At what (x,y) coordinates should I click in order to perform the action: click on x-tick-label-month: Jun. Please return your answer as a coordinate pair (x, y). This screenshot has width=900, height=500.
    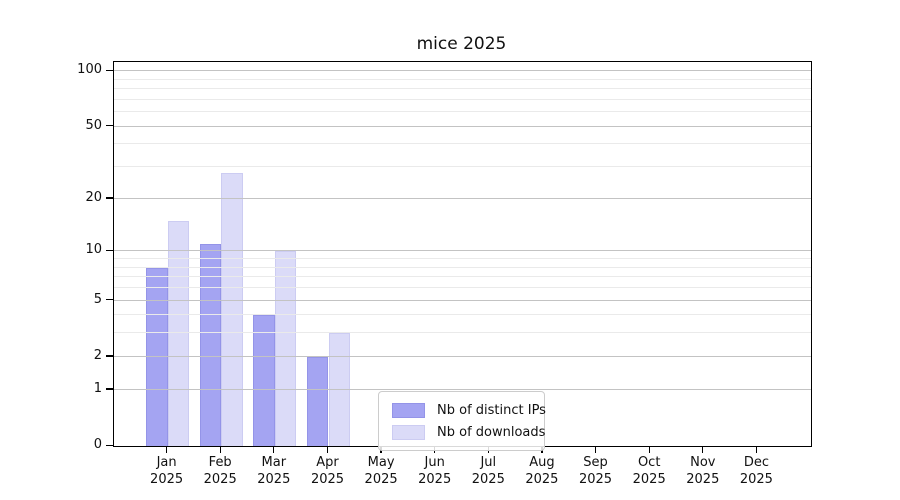
    Looking at the image, I should click on (434, 462).